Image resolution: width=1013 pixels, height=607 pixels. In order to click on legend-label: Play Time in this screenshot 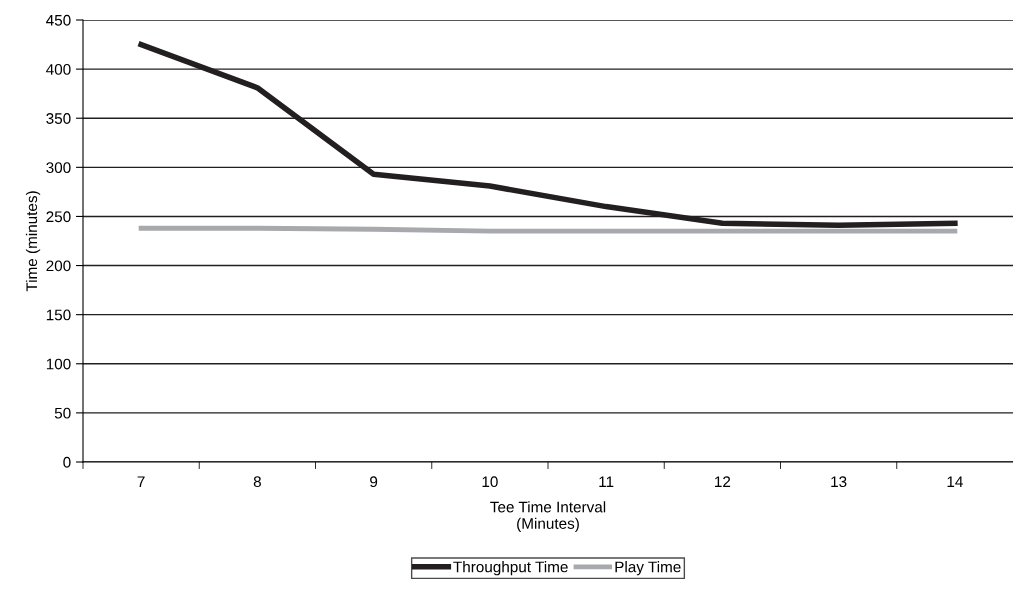, I will do `click(648, 568)`.